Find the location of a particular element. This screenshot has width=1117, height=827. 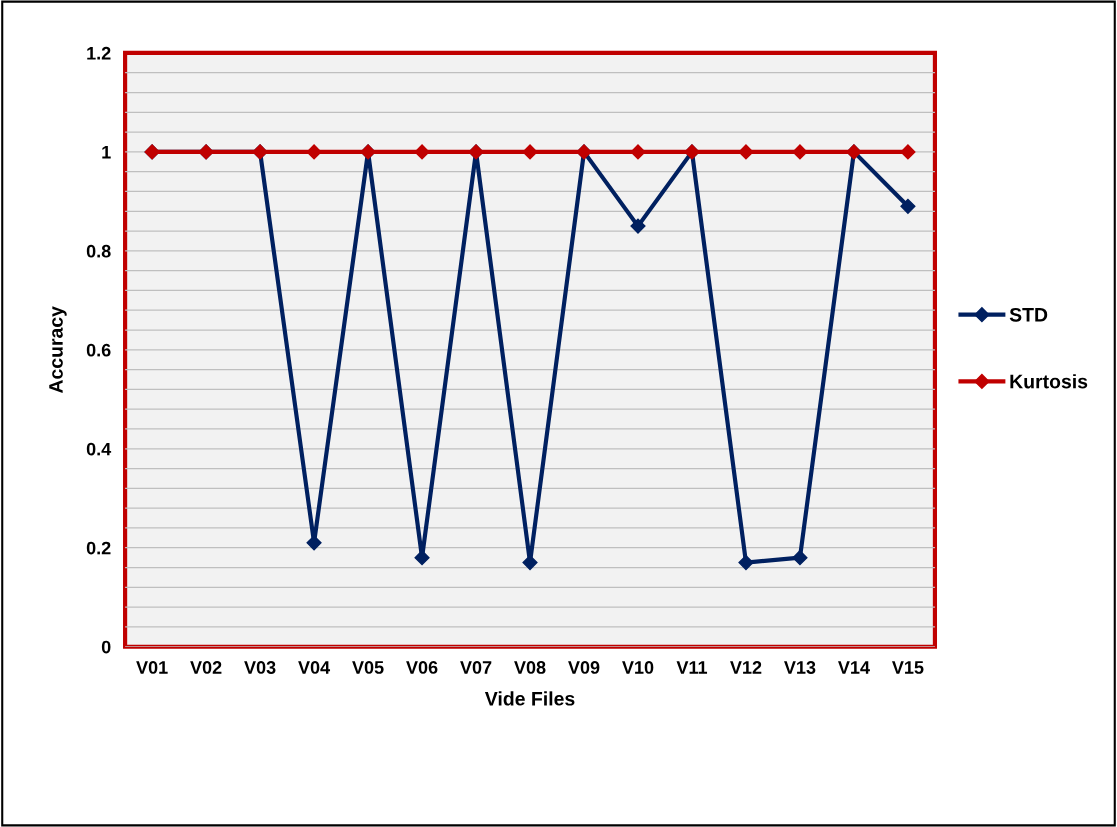

x-tick-label: V13 is located at coordinates (800, 667).